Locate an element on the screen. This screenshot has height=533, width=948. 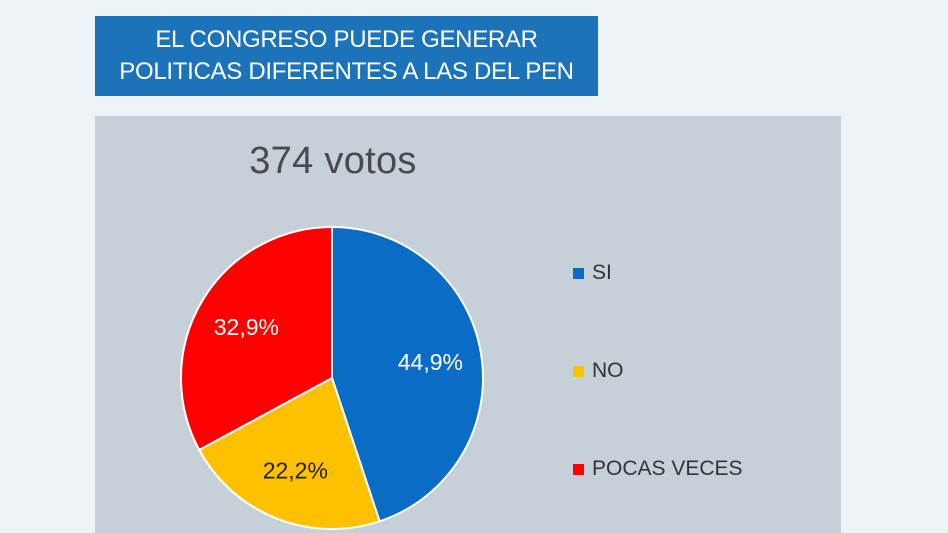
legend-item-no: NO is located at coordinates (598, 371).